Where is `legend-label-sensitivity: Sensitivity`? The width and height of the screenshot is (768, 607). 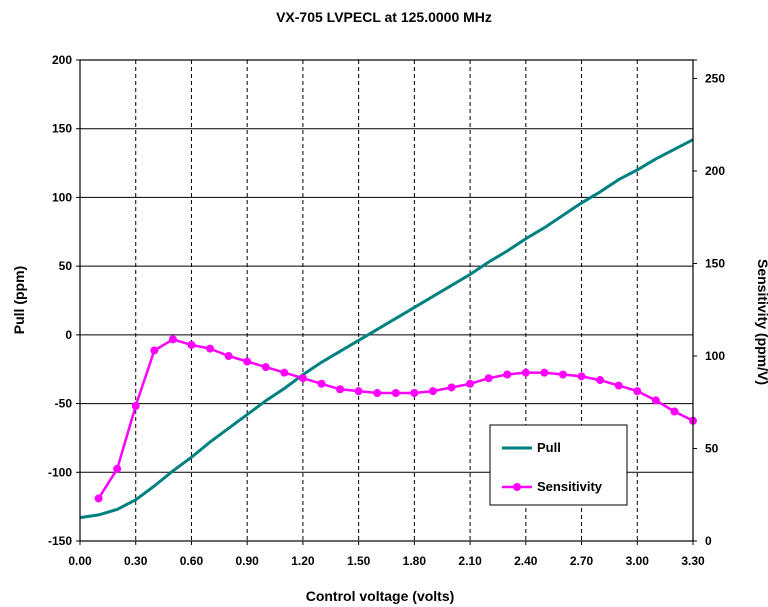 legend-label-sensitivity: Sensitivity is located at coordinates (570, 486).